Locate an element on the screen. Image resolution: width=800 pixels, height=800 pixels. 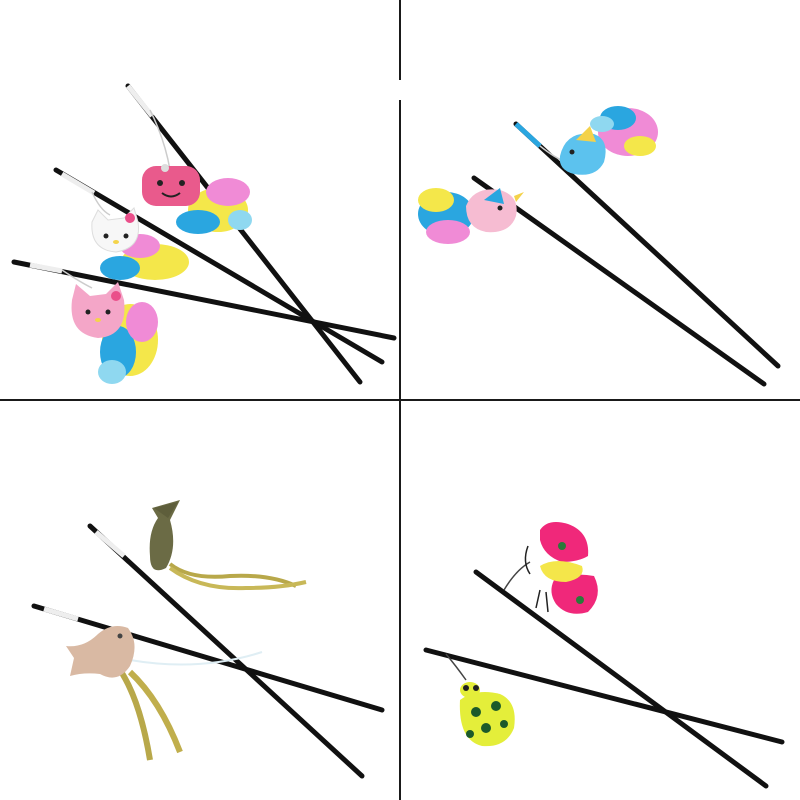
green-fish-toy is located at coordinates (228, 545).